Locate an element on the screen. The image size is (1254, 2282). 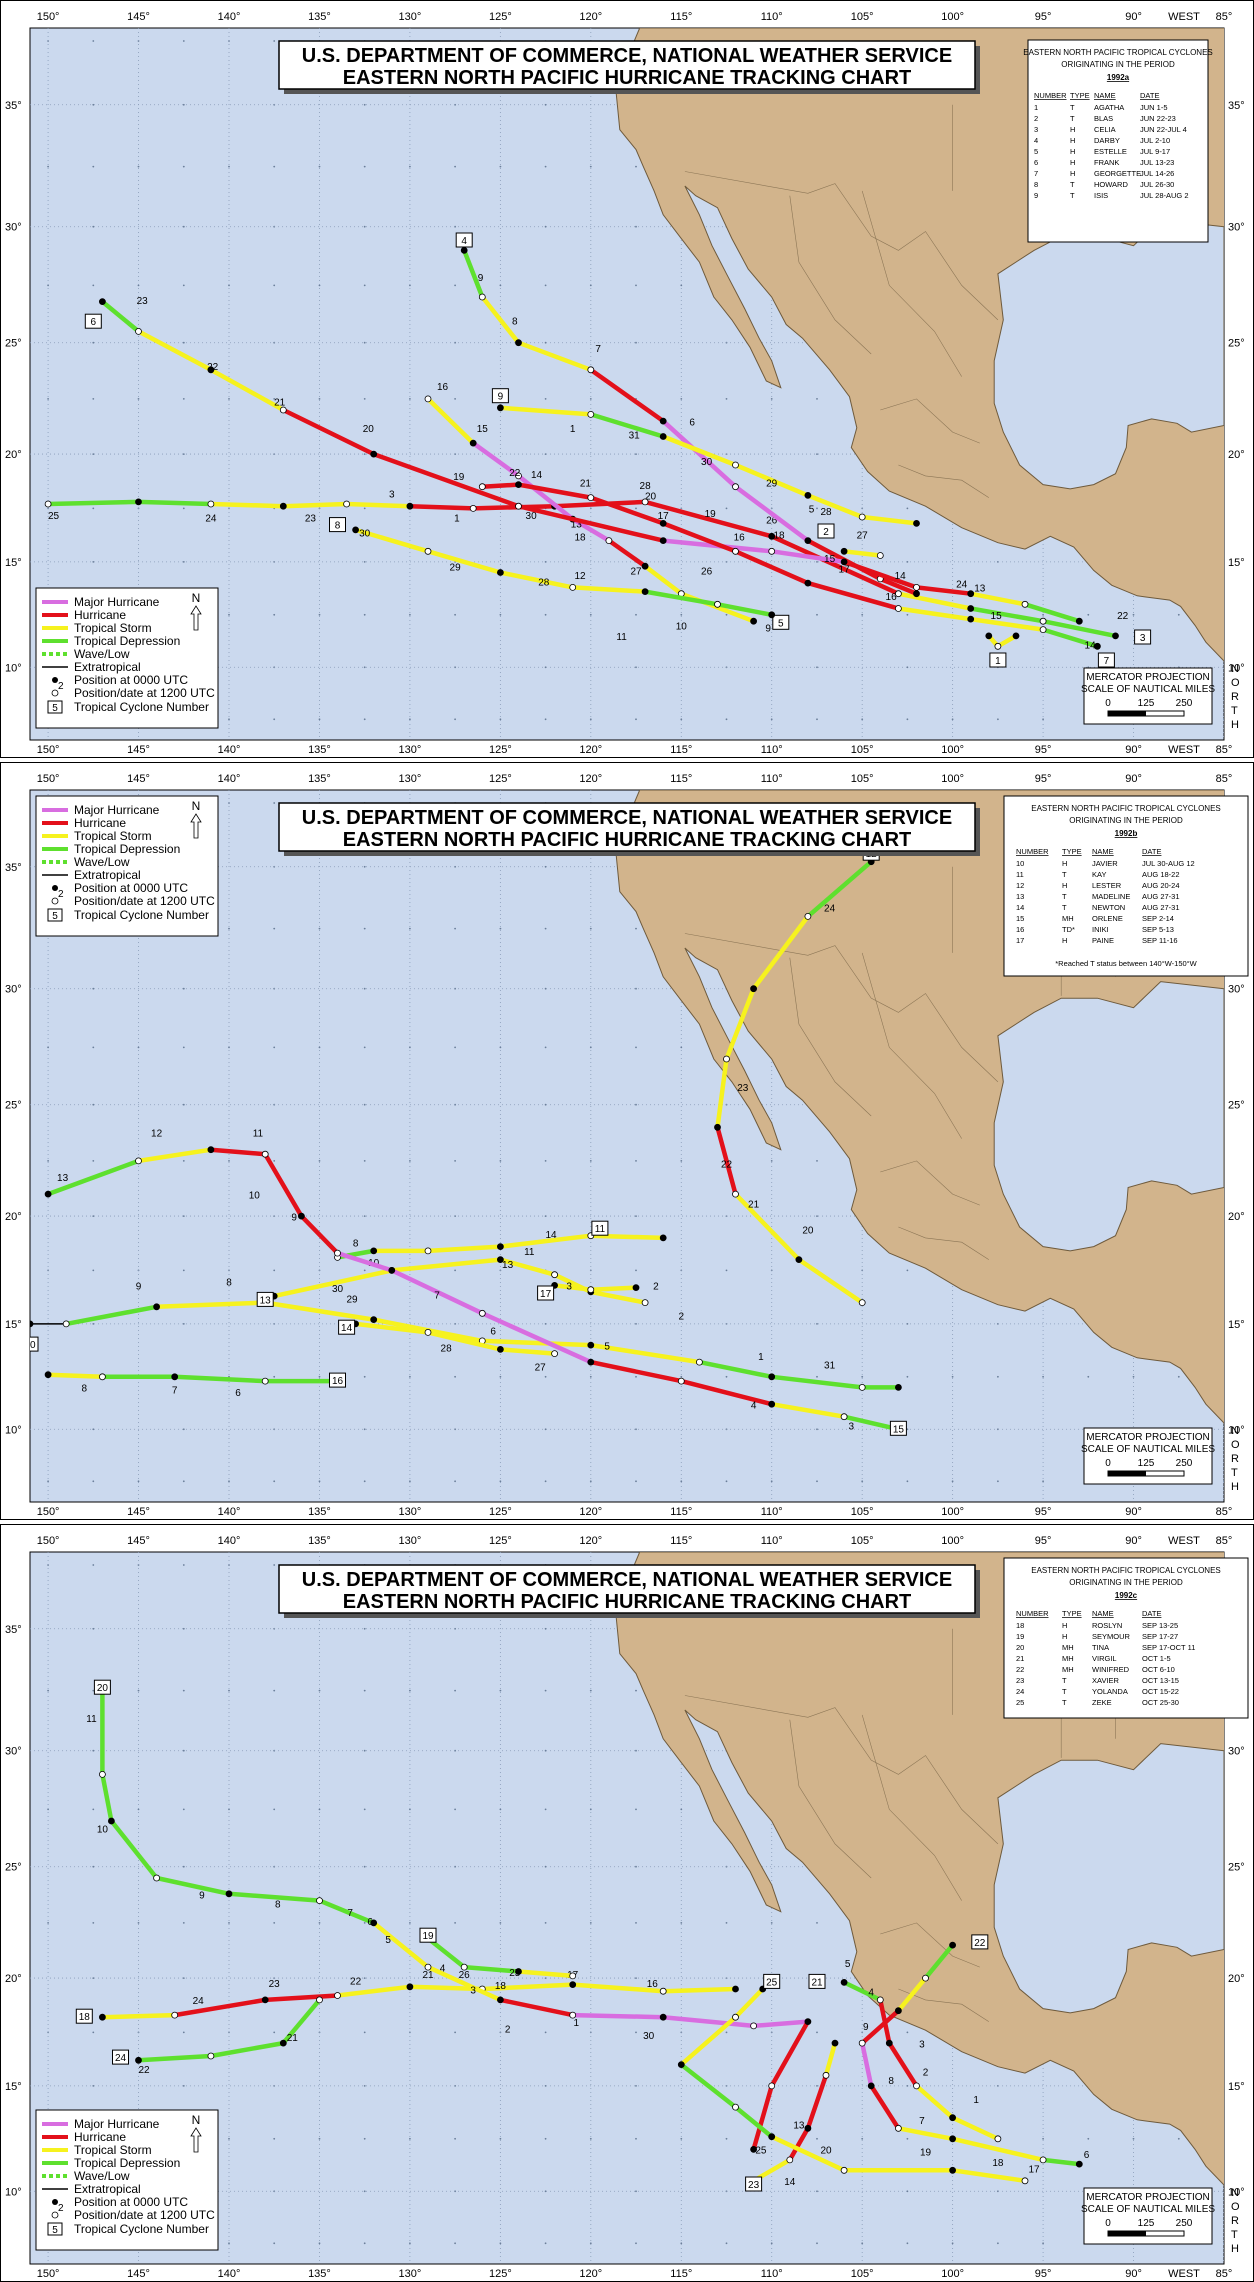
longitude-label-bottom: 85° is located at coordinates (1224, 1512).